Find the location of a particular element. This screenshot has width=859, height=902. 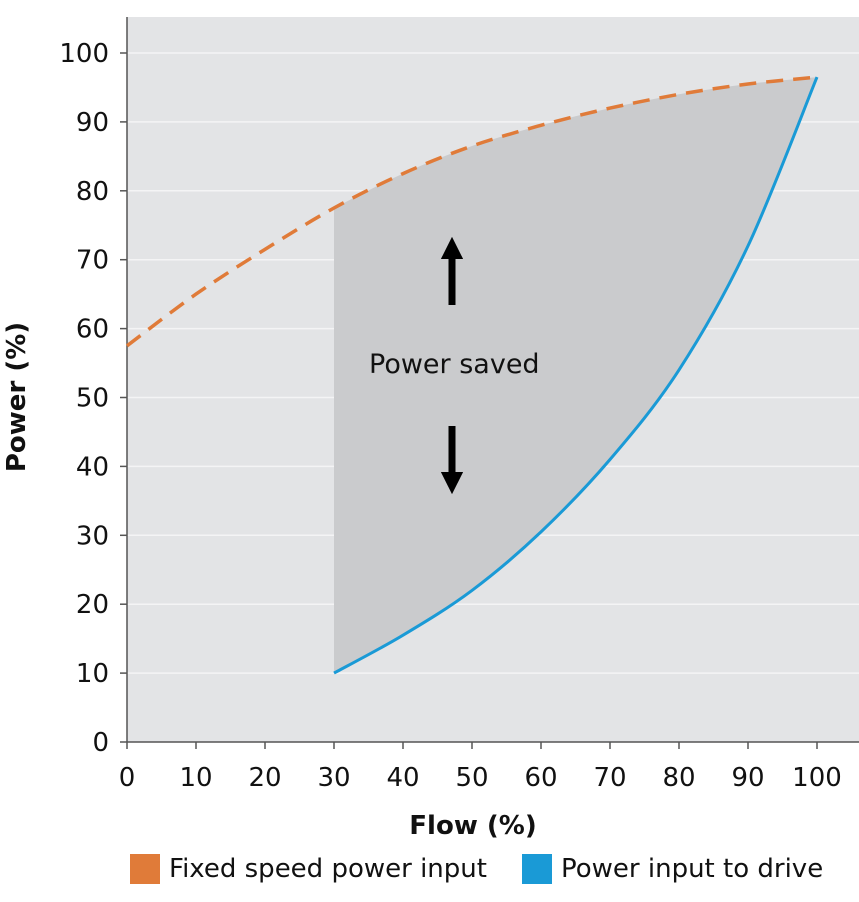

y-tick-label: 80 is located at coordinates (92, 192).